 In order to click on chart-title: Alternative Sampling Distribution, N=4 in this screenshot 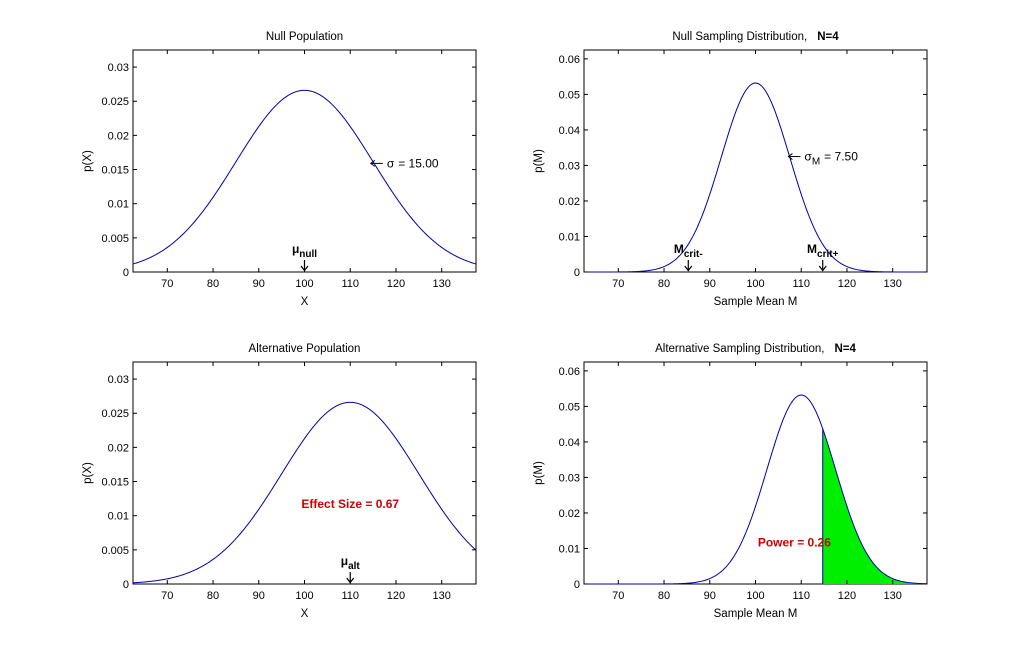, I will do `click(755, 349)`.